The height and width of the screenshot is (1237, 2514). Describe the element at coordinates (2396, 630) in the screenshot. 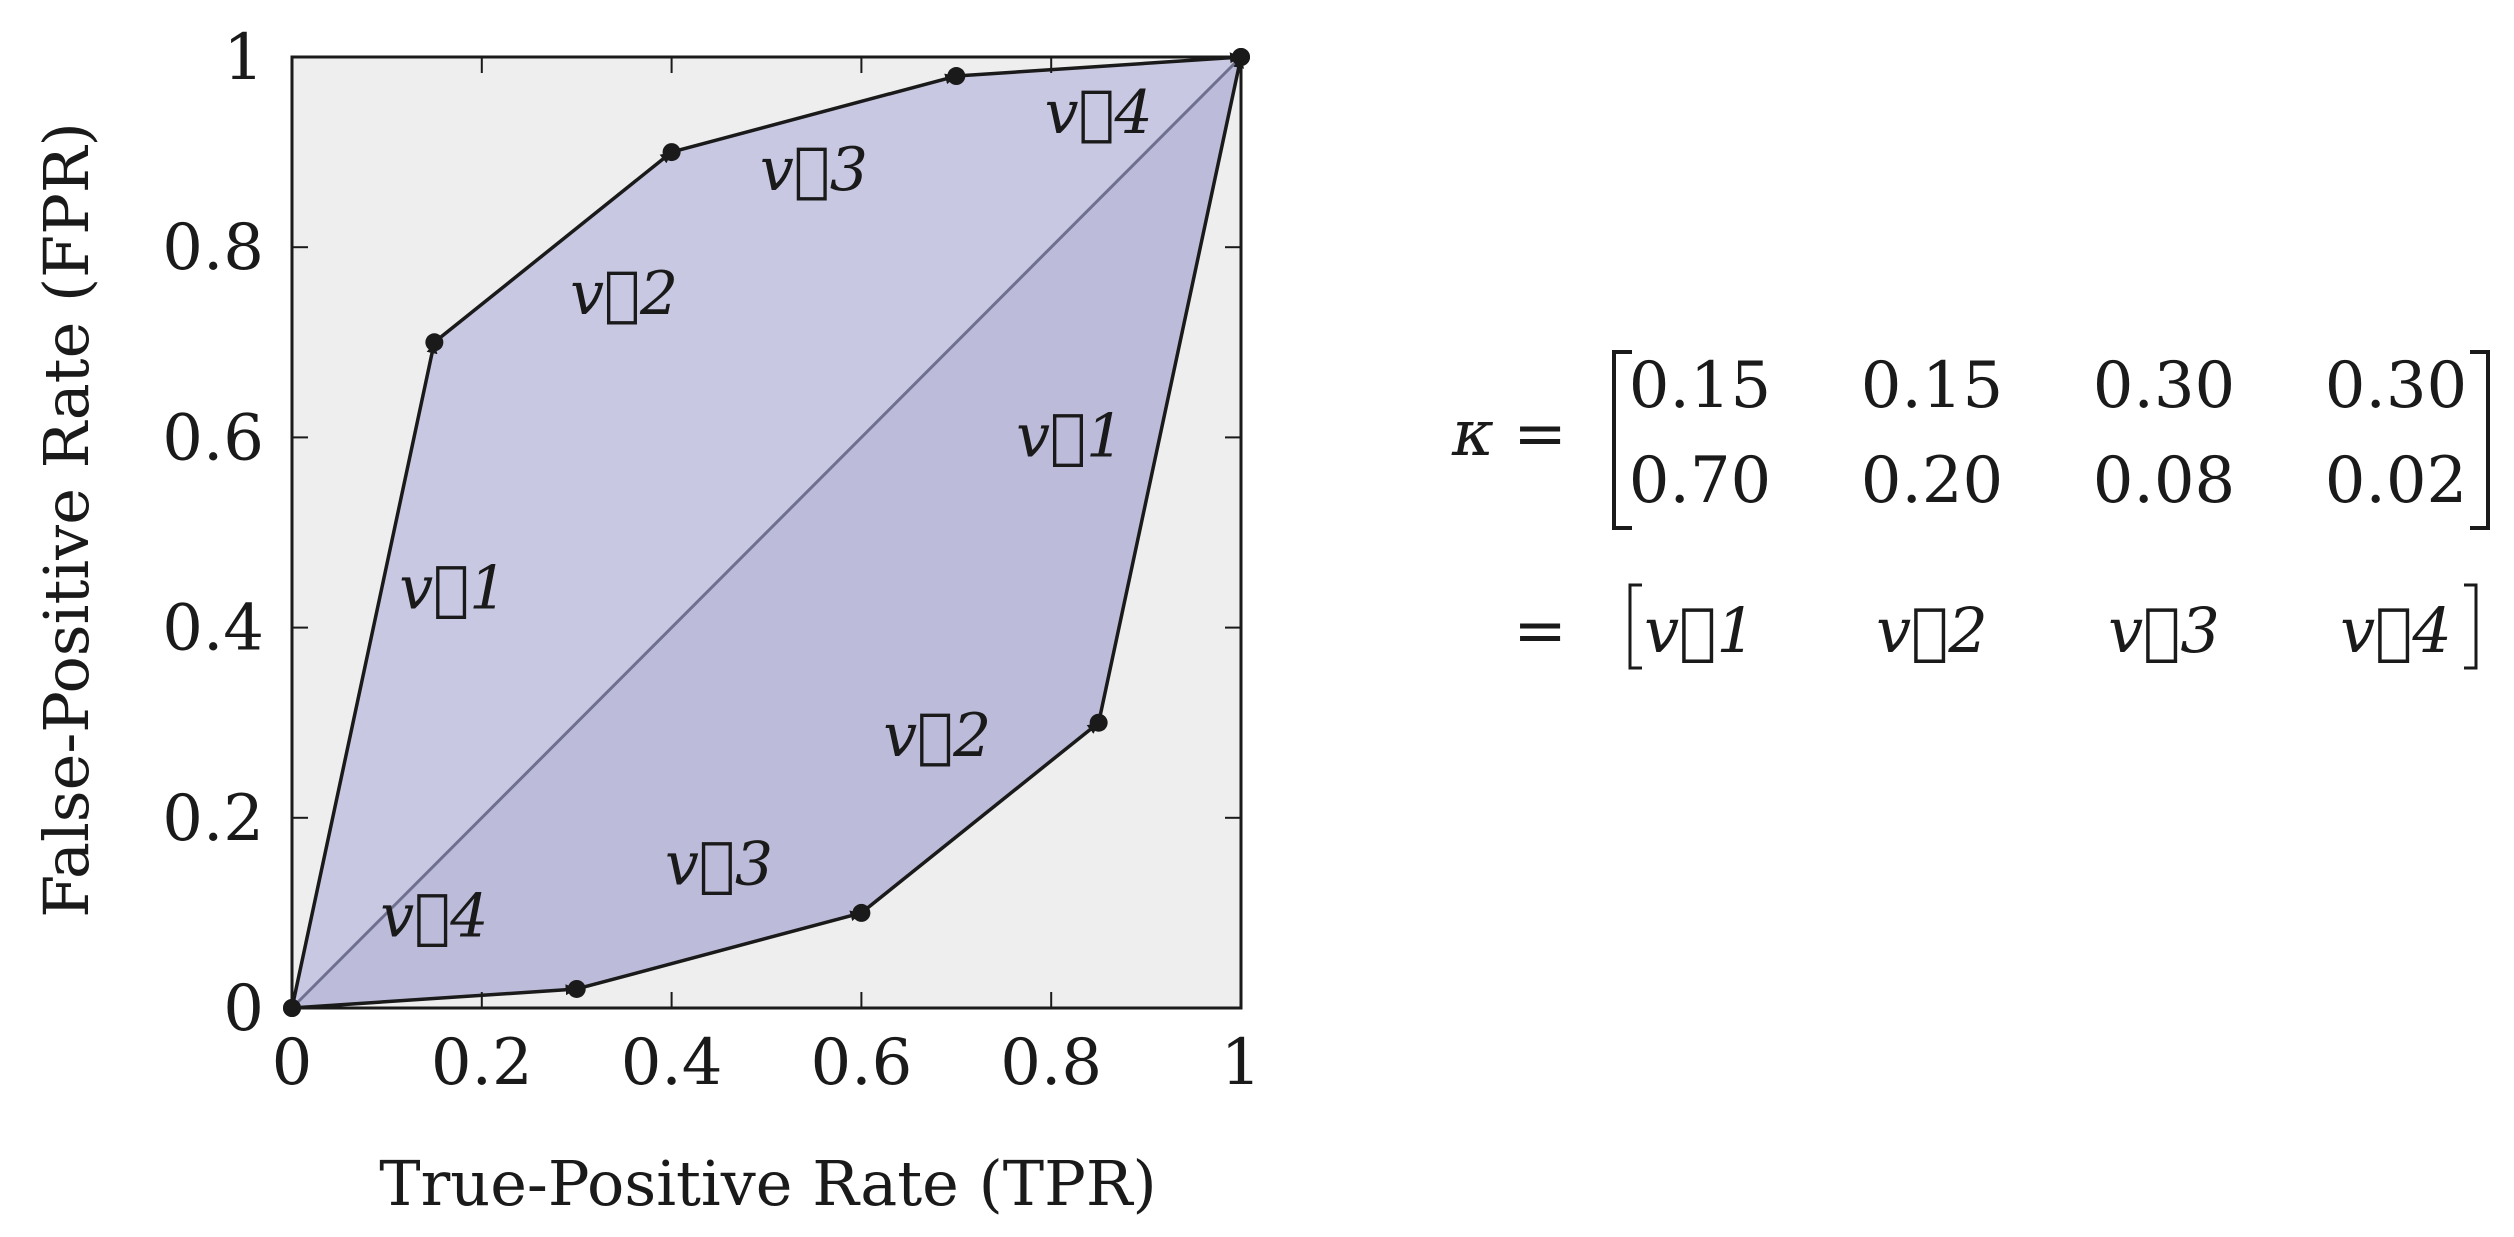

I see `vector-row-cell: v⃗4` at that location.